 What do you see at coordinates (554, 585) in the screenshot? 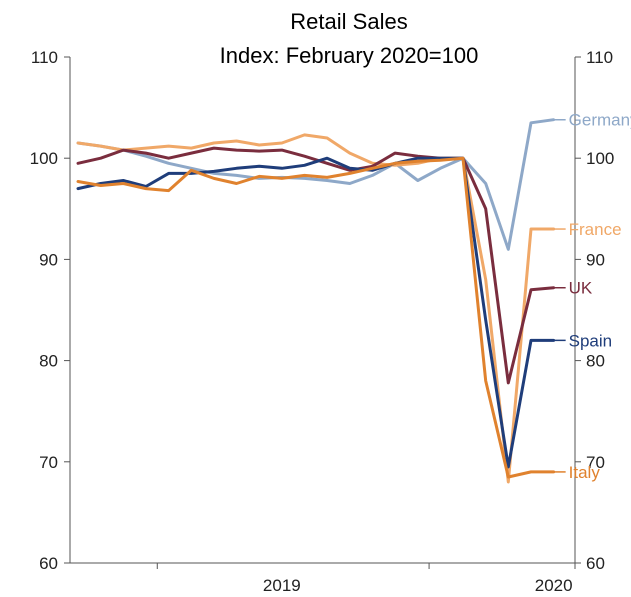
I see `x-tick-label: 2020` at bounding box center [554, 585].